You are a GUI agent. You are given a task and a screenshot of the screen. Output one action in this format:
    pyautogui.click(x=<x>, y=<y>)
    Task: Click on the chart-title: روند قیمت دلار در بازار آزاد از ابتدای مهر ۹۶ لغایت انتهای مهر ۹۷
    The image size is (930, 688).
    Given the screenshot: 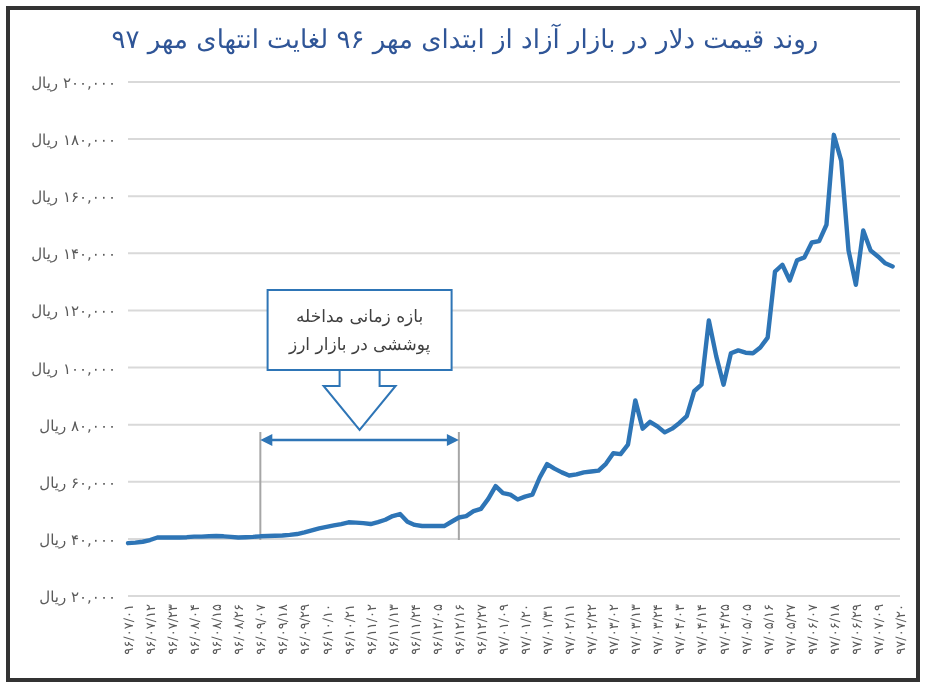 What is the action you would take?
    pyautogui.click(x=465, y=39)
    